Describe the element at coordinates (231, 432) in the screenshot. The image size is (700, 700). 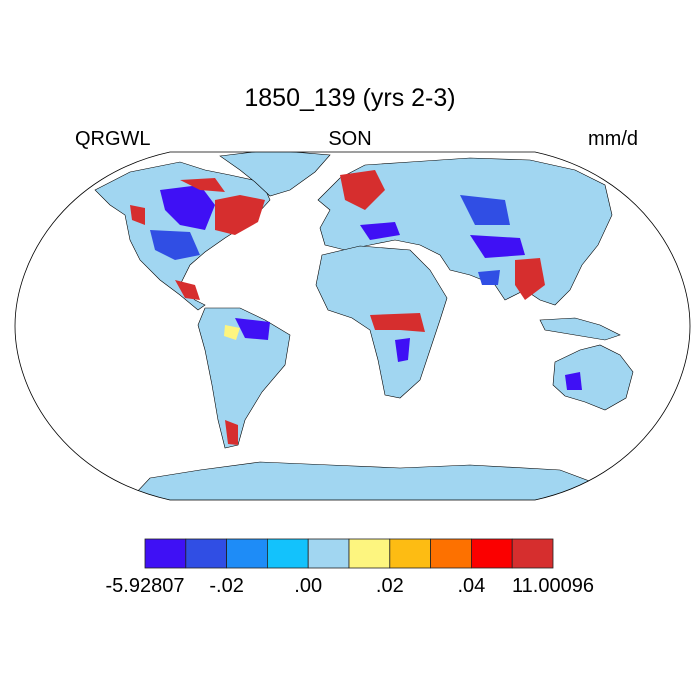
I see `patch-patagonia-positive` at that location.